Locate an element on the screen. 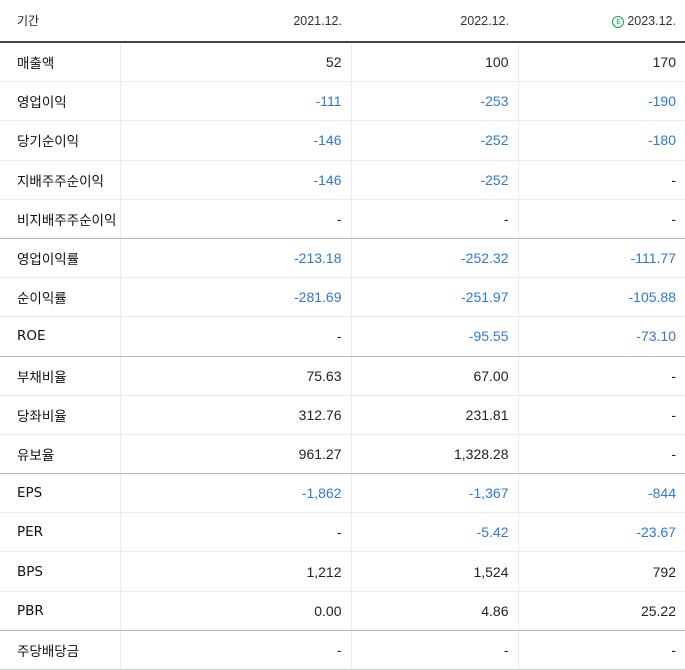 The image size is (685, 670). row-value: 170 is located at coordinates (601, 62).